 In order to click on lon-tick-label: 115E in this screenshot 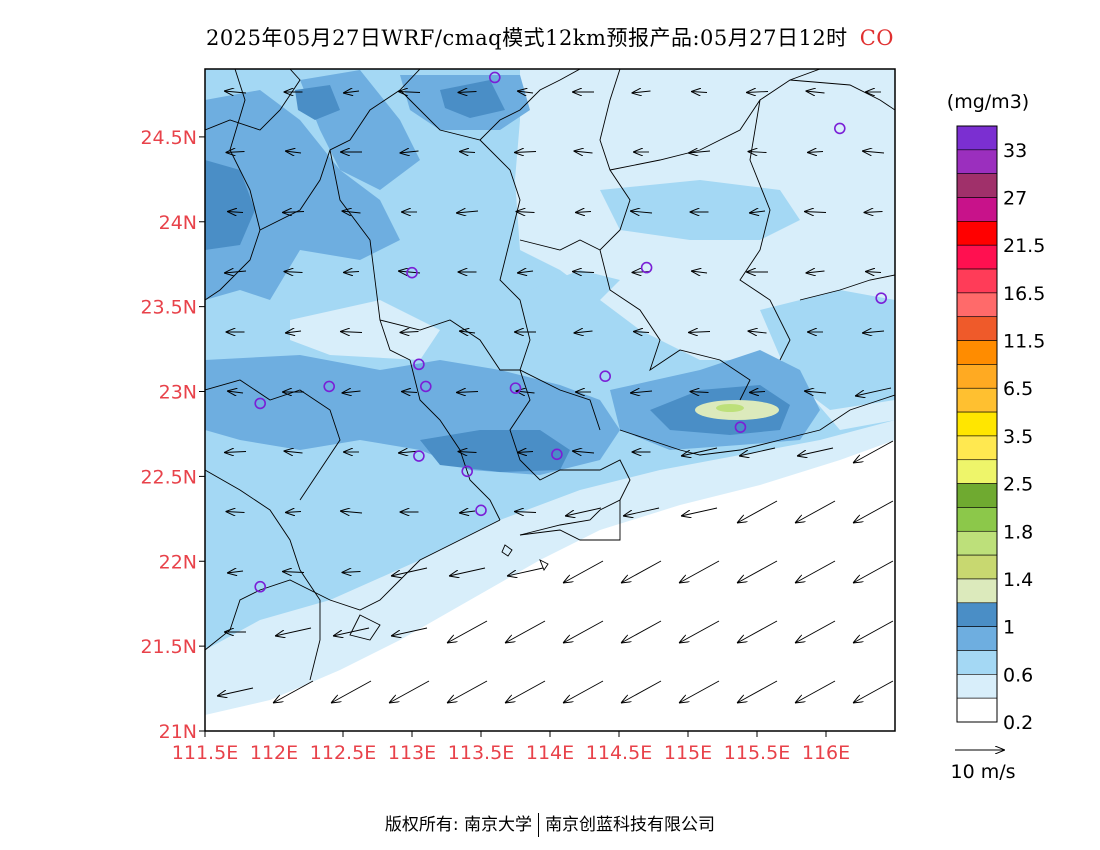, I will do `click(688, 753)`.